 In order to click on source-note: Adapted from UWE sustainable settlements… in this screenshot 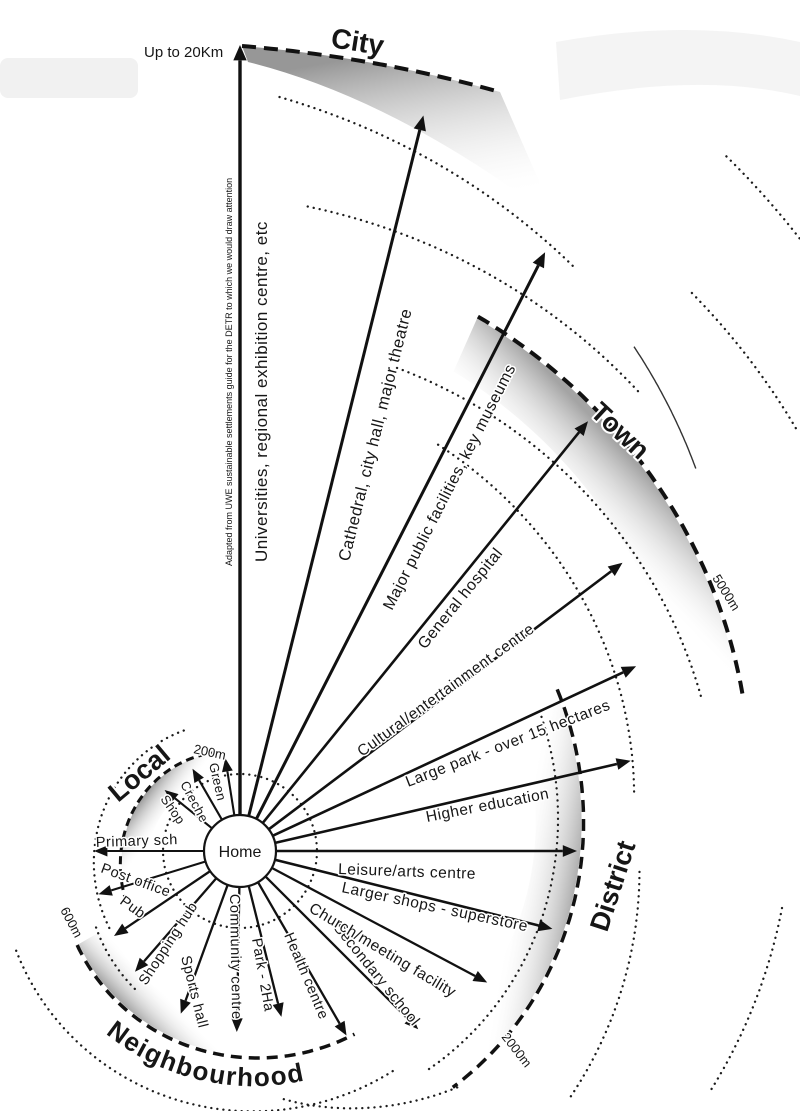, I will do `click(229, 372)`.